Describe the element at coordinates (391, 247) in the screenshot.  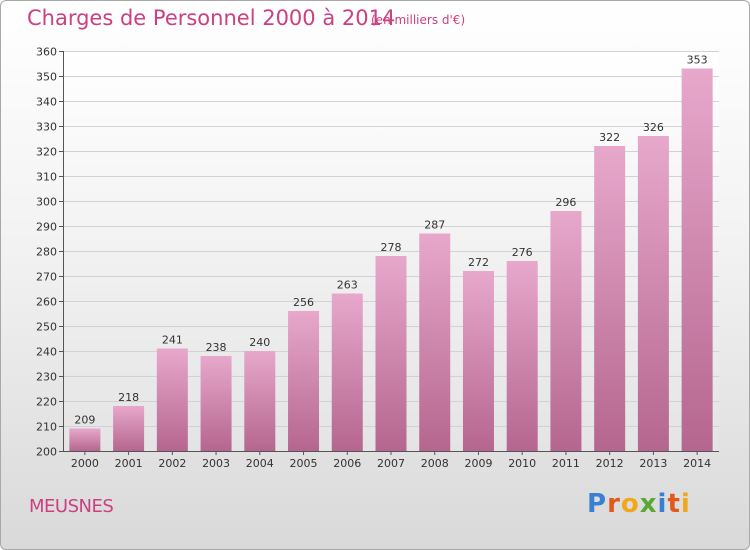
I see `data-label: 278` at that location.